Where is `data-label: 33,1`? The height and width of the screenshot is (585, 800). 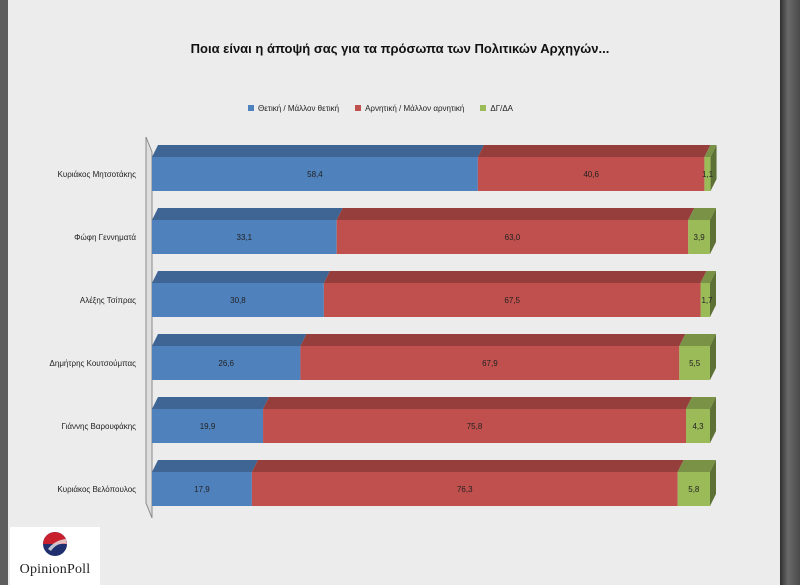
data-label: 33,1 is located at coordinates (245, 237).